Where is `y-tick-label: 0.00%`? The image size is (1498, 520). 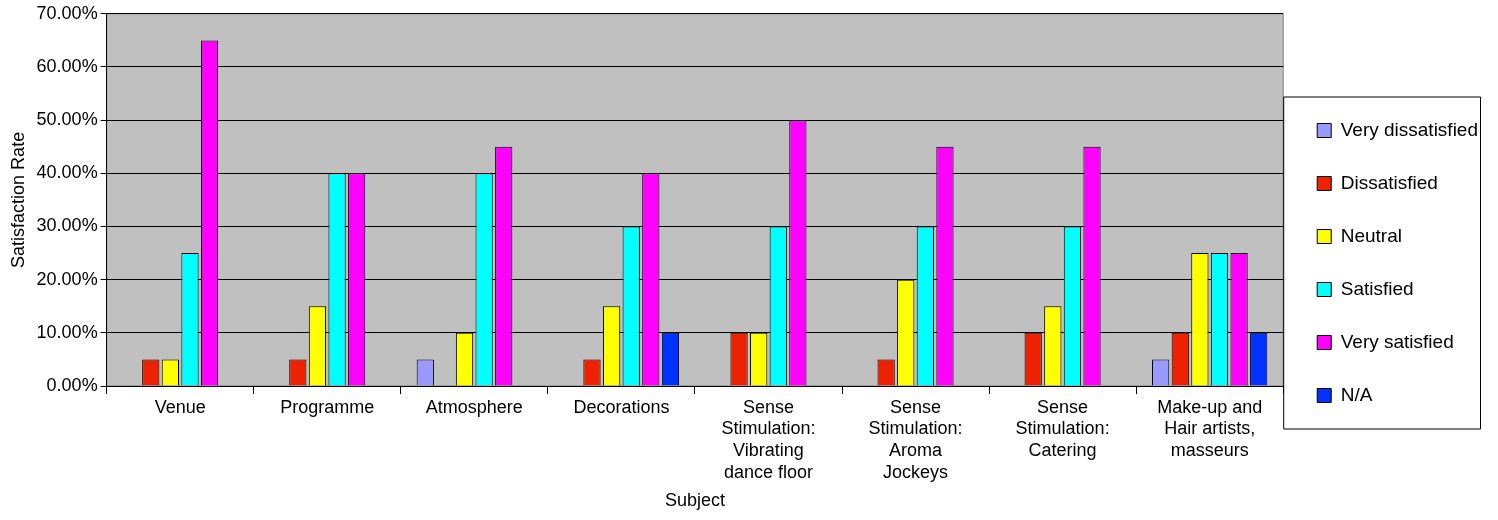 y-tick-label: 0.00% is located at coordinates (72, 384).